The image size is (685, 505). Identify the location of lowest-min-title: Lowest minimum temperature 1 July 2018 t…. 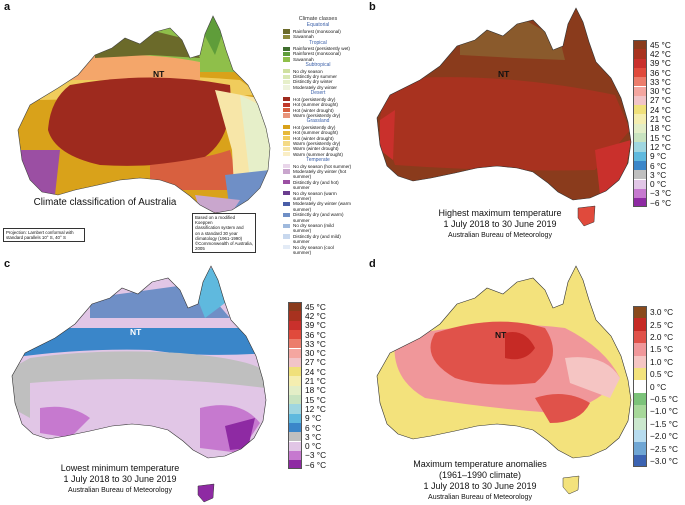
(120, 479).